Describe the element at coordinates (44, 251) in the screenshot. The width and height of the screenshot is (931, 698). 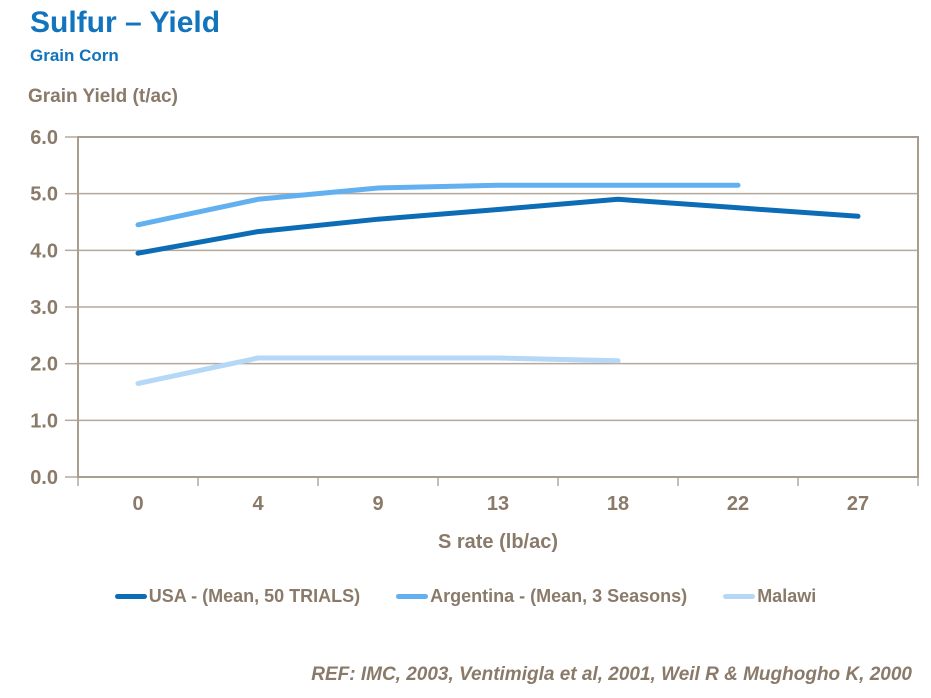
I see `y-tick-label: 4.0` at that location.